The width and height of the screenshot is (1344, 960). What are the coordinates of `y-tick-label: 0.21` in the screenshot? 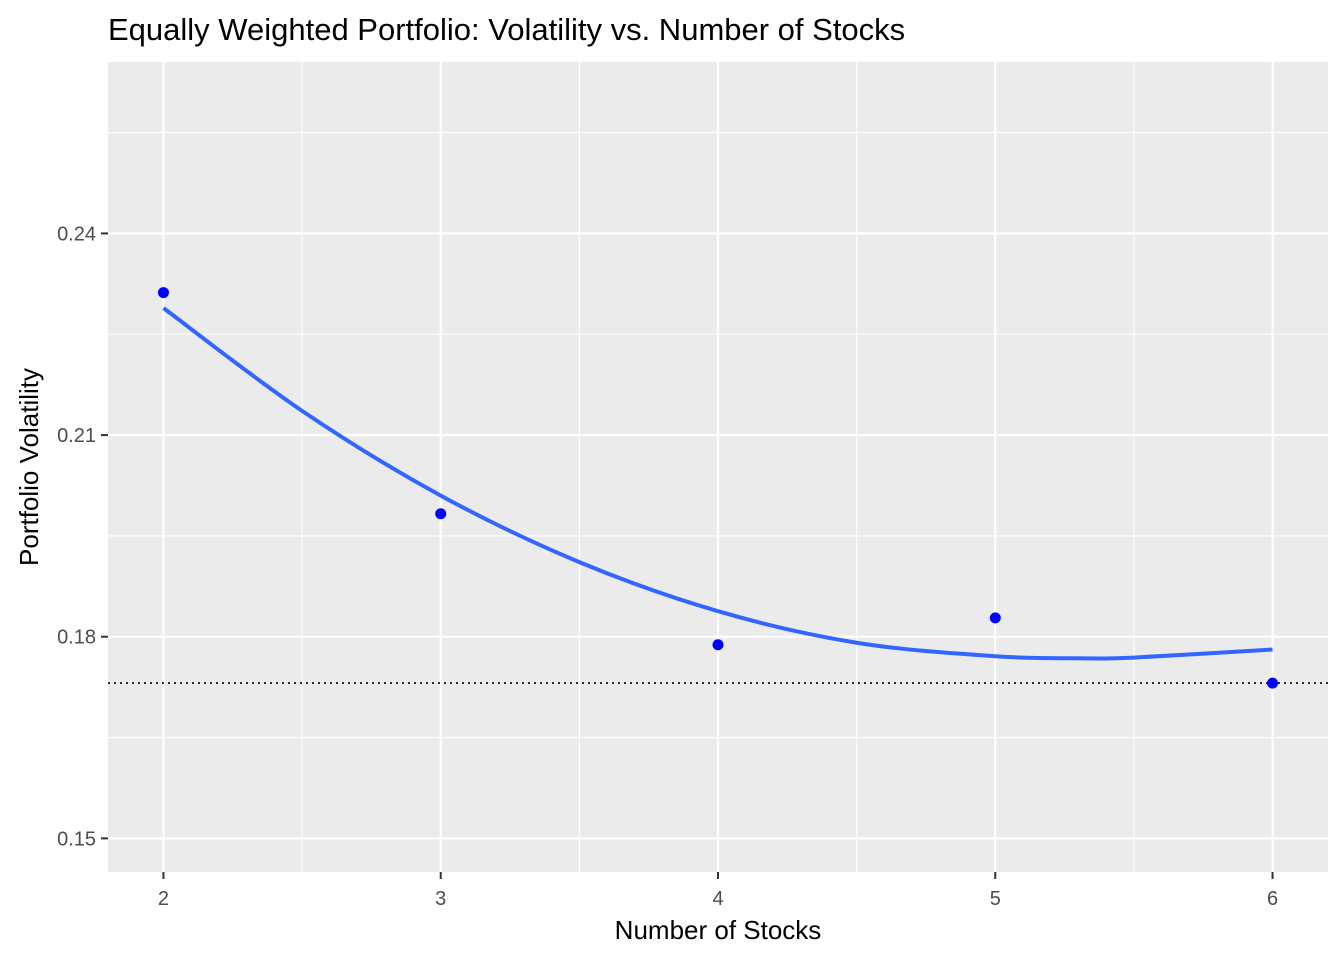 It's located at (76, 436).